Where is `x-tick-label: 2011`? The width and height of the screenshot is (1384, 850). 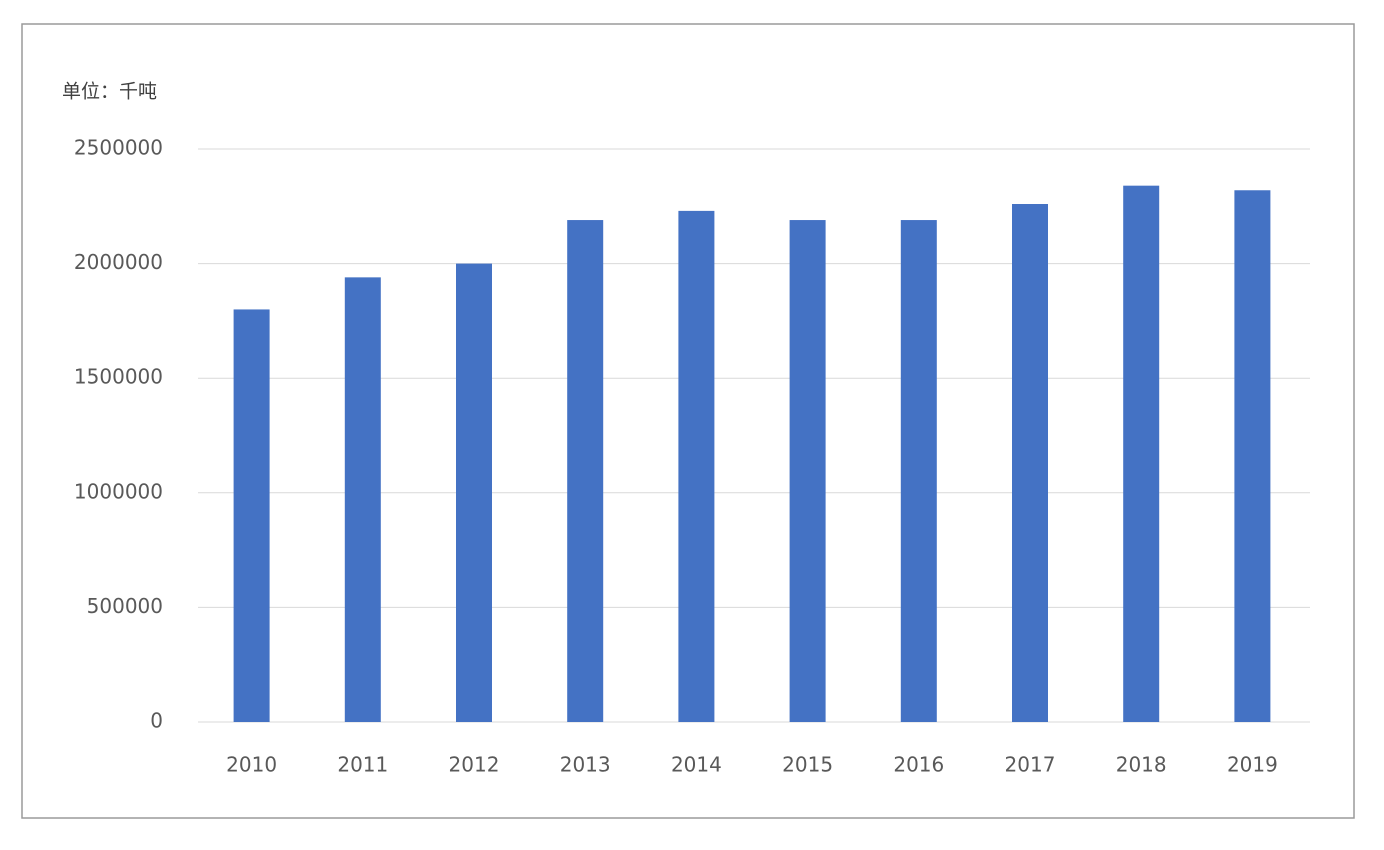
x-tick-label: 2011 is located at coordinates (362, 765).